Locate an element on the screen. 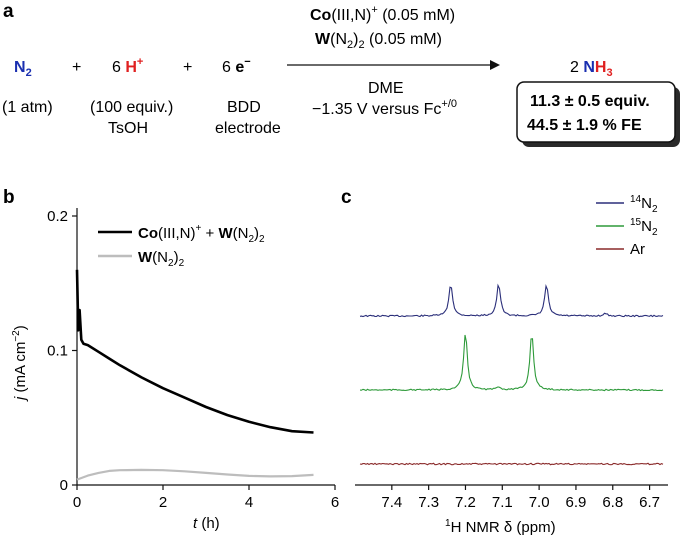 Image resolution: width=685 pixels, height=543 pixels. panel-c-x-label: 1H NMR δ (ppm) is located at coordinates (500, 527).